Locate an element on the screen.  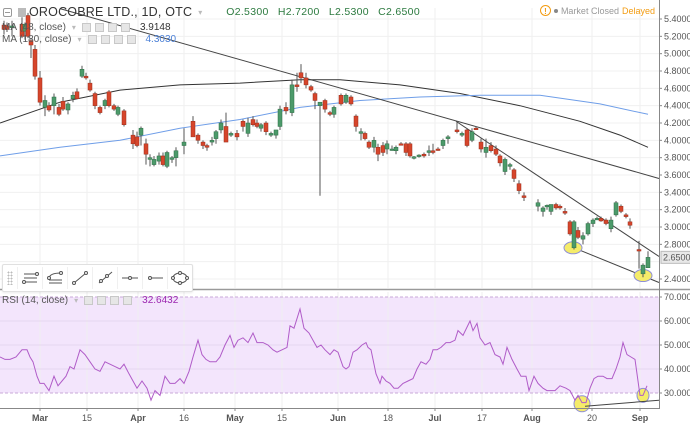
rsi-trend-line is located at coordinates (622, 403).